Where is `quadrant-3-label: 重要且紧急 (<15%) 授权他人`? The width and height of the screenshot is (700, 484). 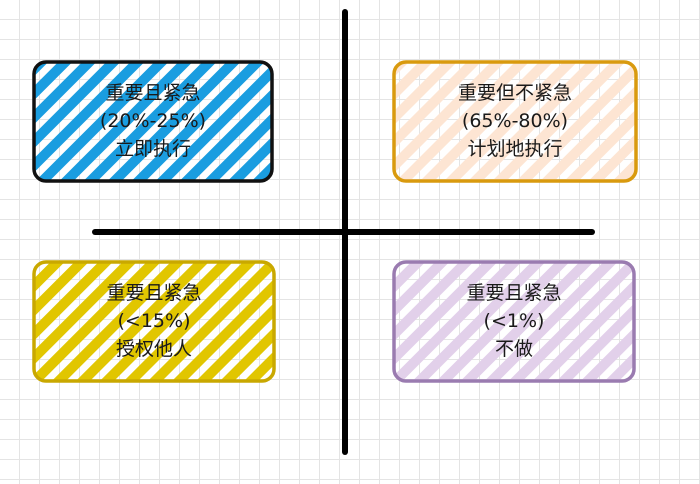
quadrant-3-label: 重要且紧急 (<15%) 授权他人 is located at coordinates (154, 321).